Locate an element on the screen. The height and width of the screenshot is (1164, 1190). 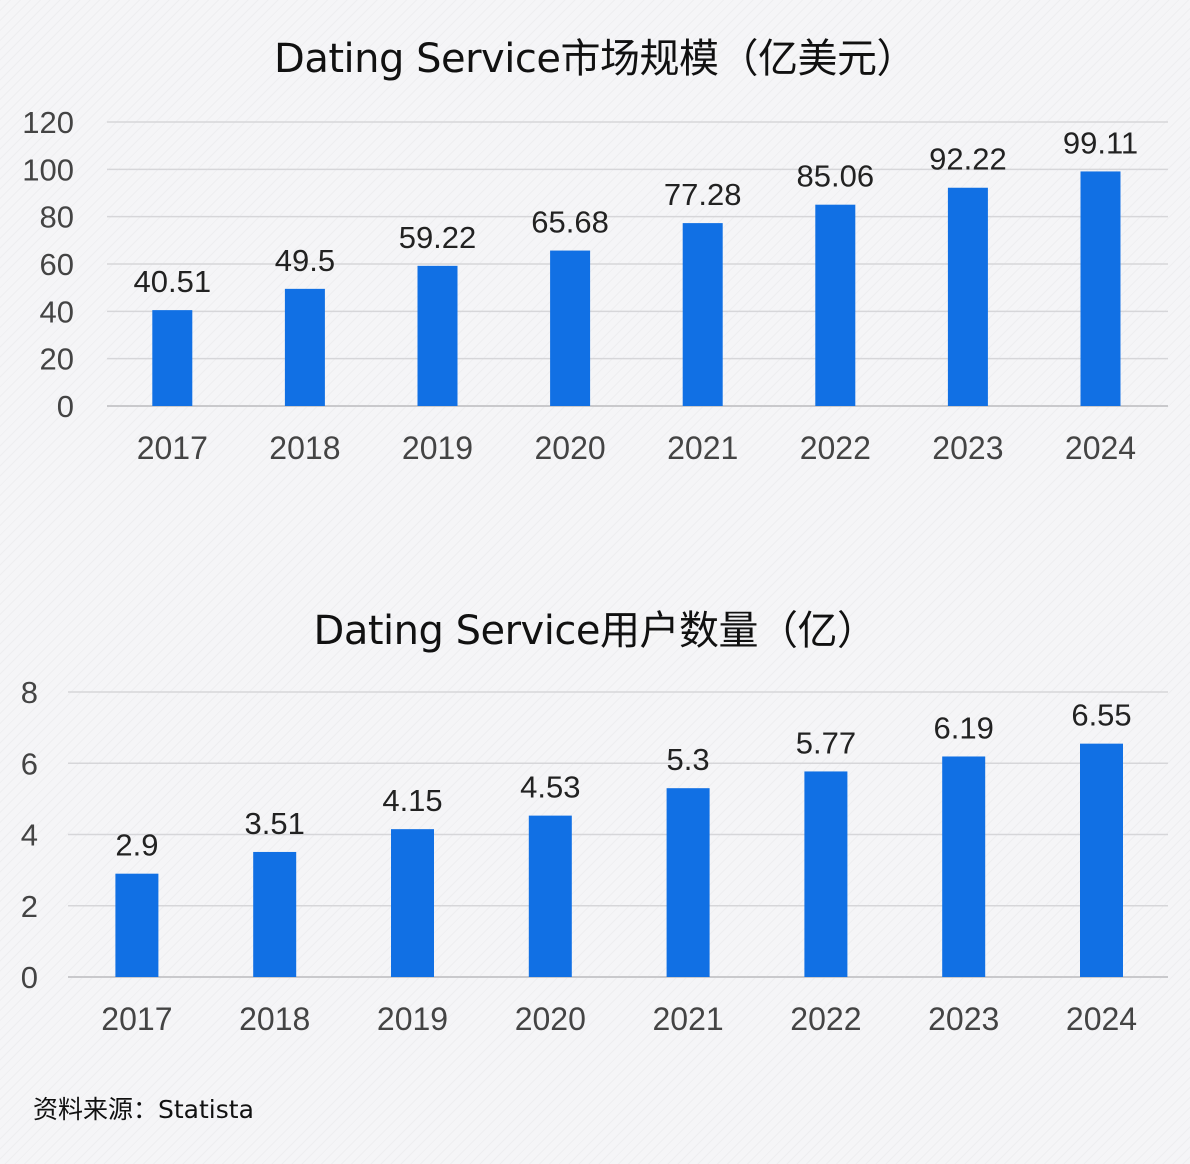
market-value-label: 59.22 is located at coordinates (438, 237).